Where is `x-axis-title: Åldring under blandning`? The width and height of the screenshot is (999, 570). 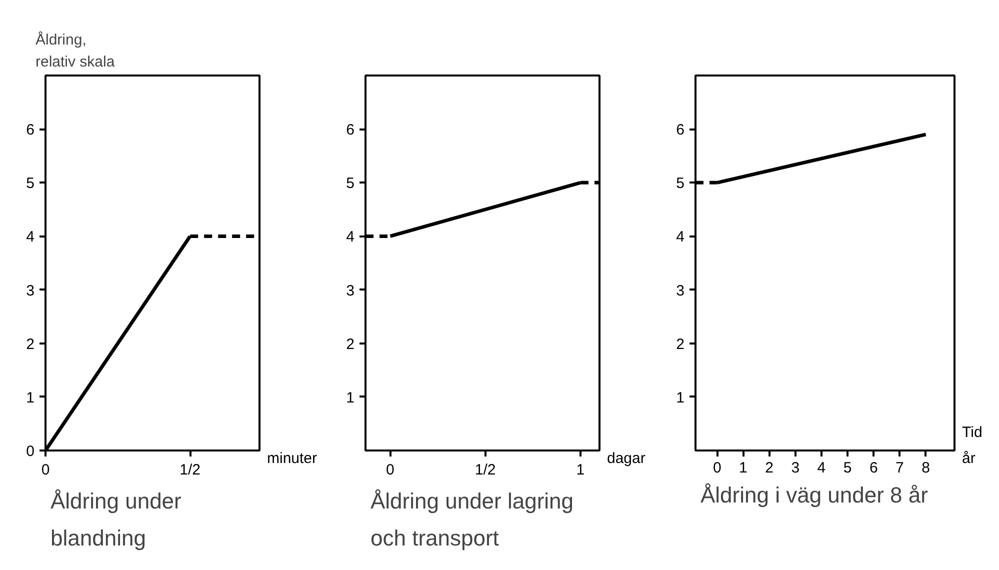
x-axis-title: Åldring under blandning is located at coordinates (116, 519).